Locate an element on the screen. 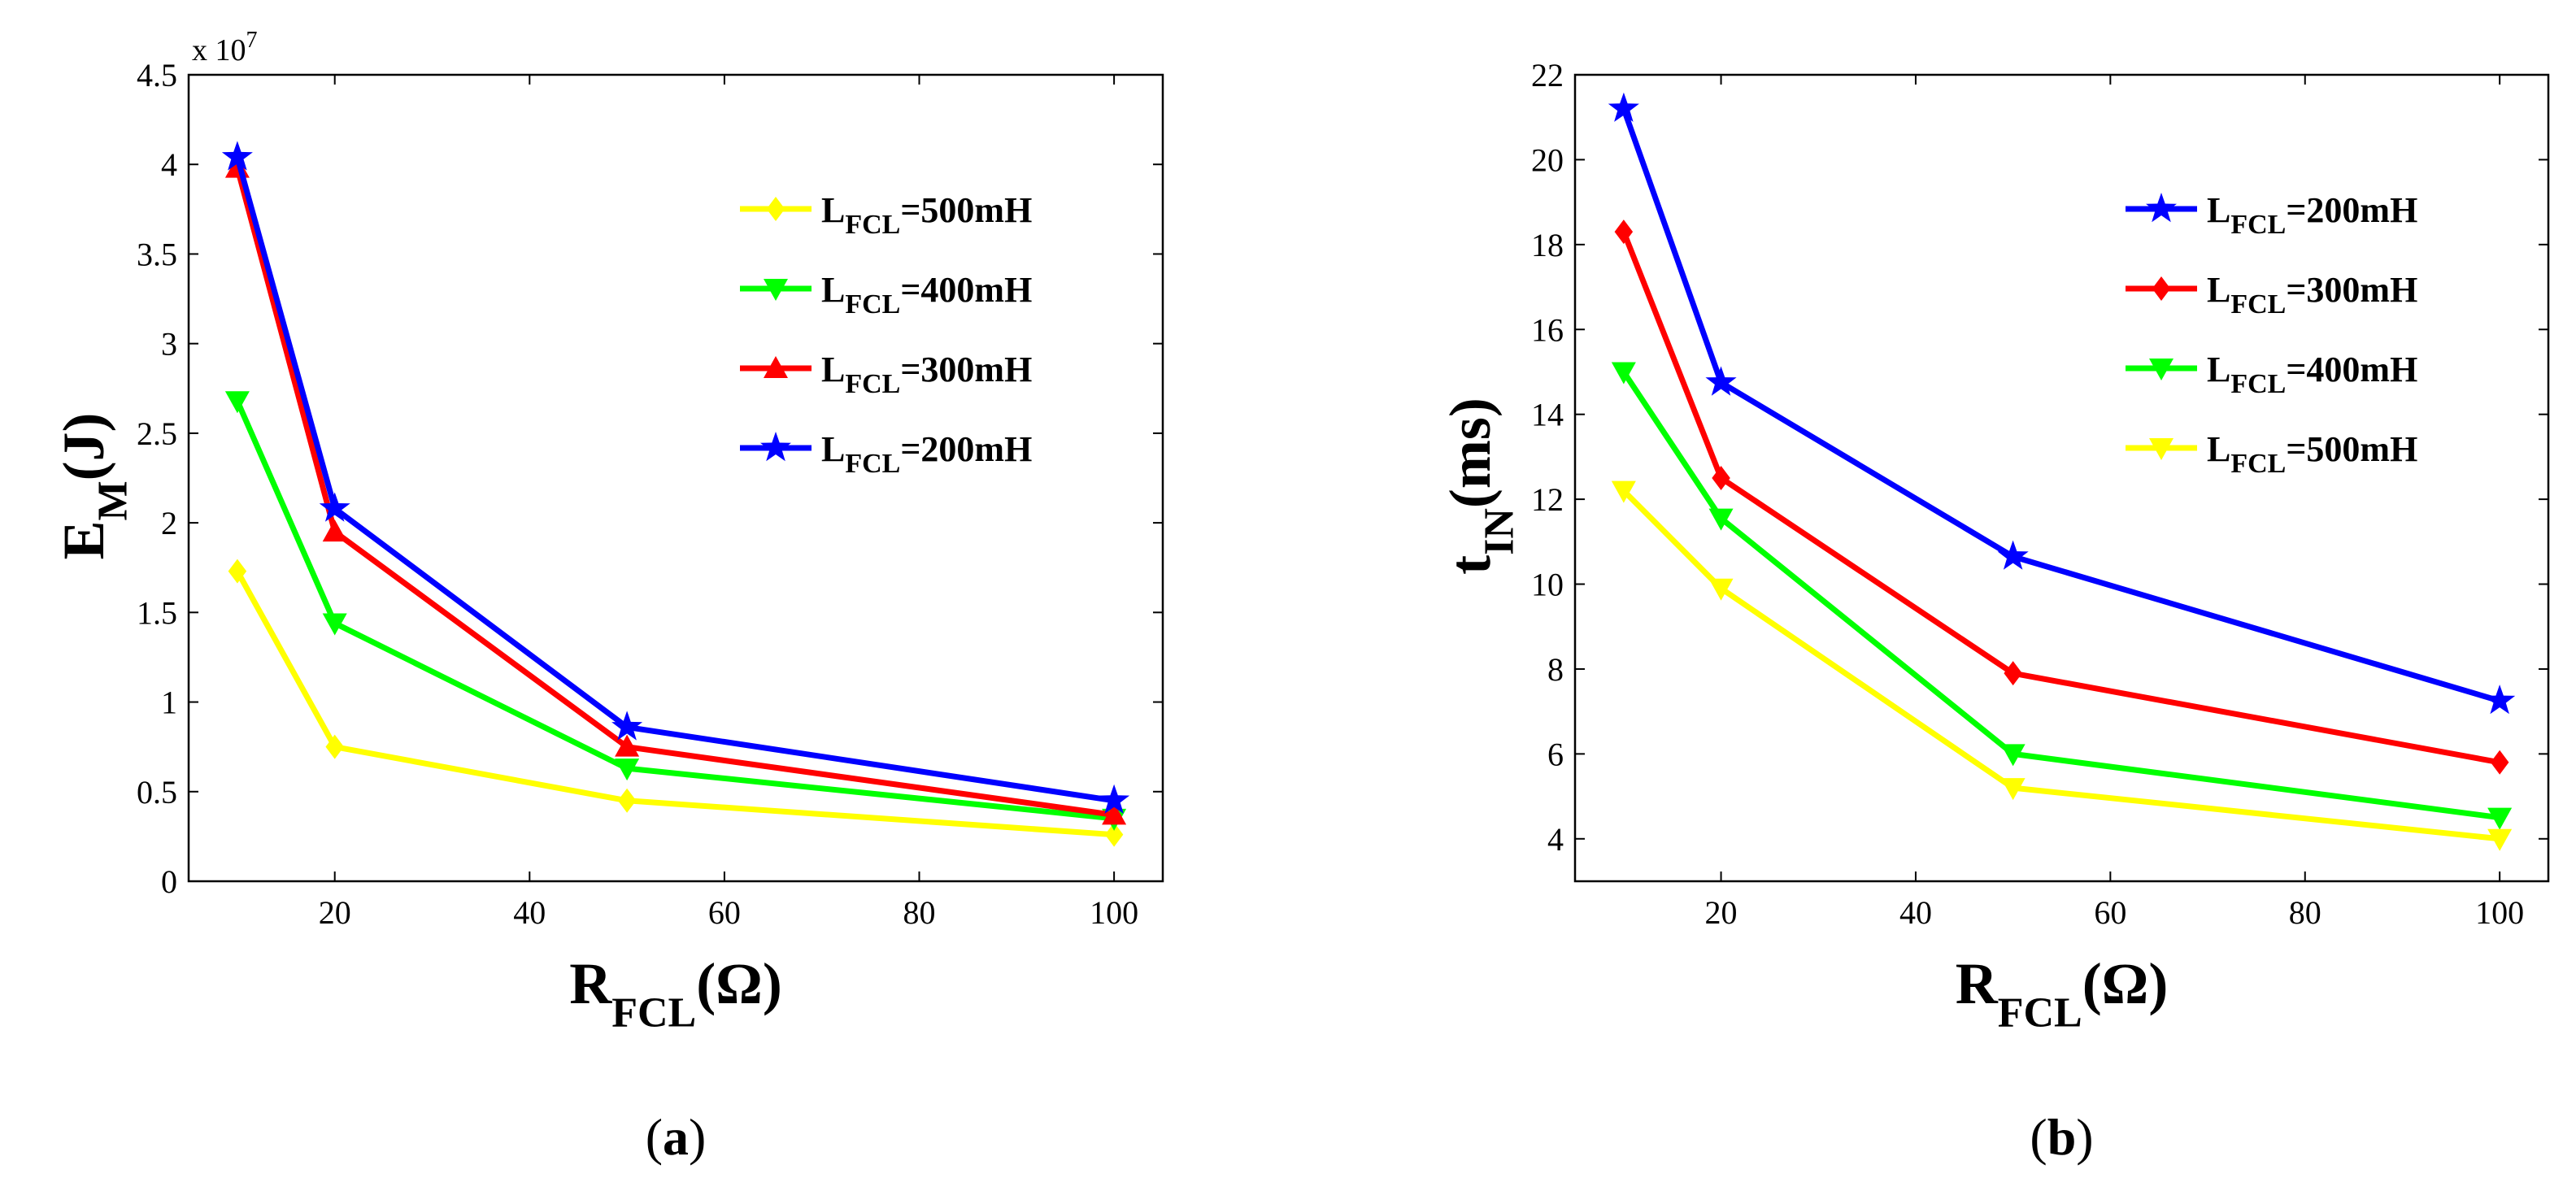 The image size is (2576, 1204). y-tick-label: 4.5 is located at coordinates (157, 75).